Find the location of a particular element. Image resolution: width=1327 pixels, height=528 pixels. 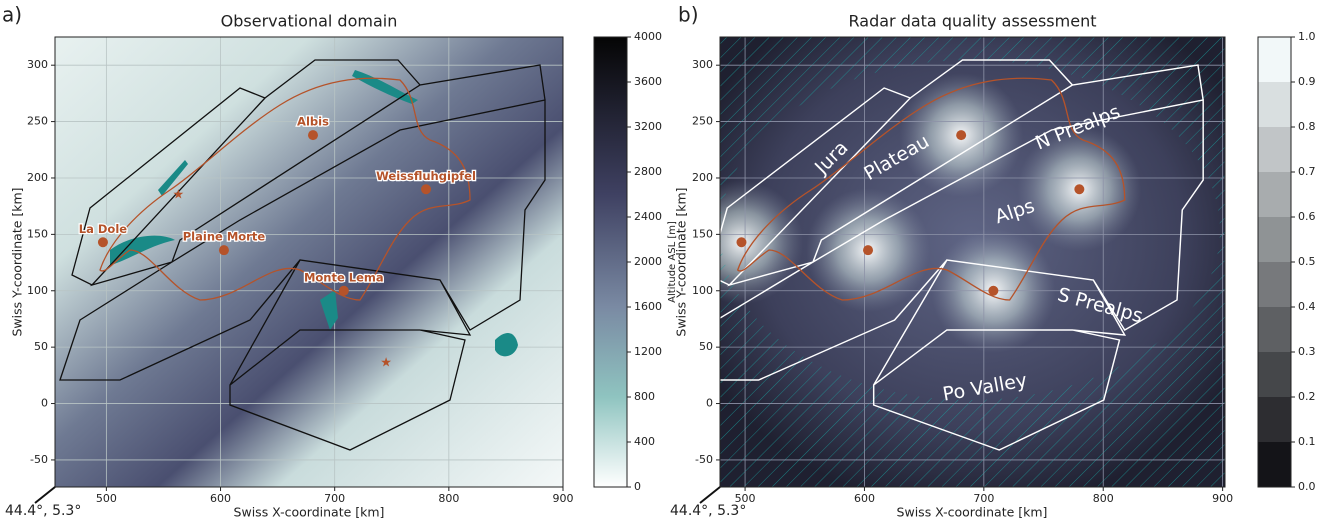

colorbar-tick-label: 0.3 is located at coordinates (1307, 351).